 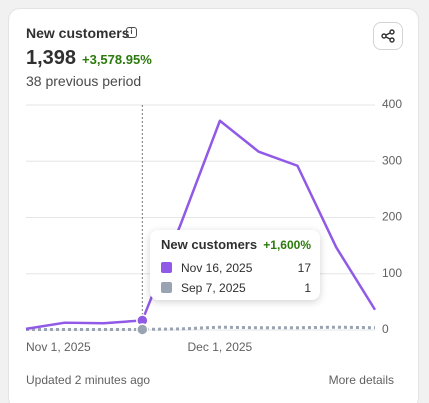 I want to click on hover-marker, so click(x=142, y=329).